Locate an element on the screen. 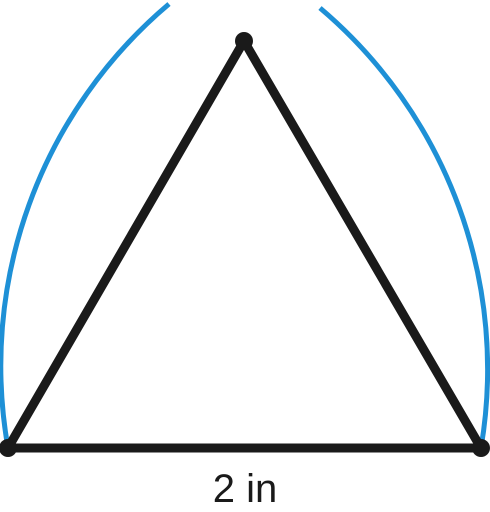 The image size is (490, 512). vertex-top is located at coordinates (244, 41).